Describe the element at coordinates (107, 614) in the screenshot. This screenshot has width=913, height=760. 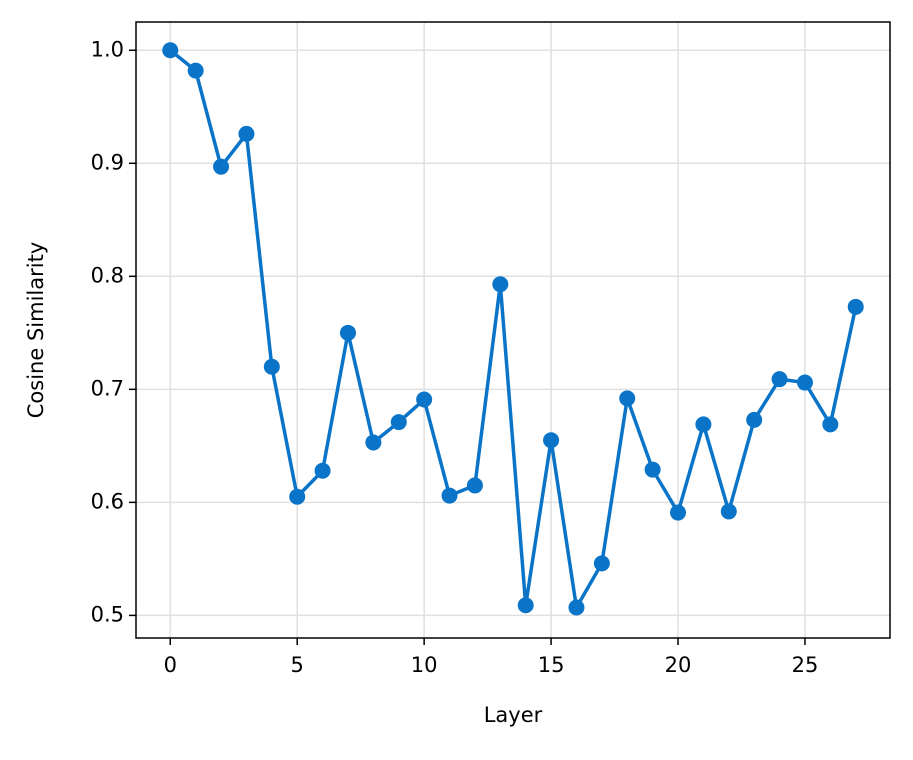
I see `y-tick-label: 0.5` at that location.